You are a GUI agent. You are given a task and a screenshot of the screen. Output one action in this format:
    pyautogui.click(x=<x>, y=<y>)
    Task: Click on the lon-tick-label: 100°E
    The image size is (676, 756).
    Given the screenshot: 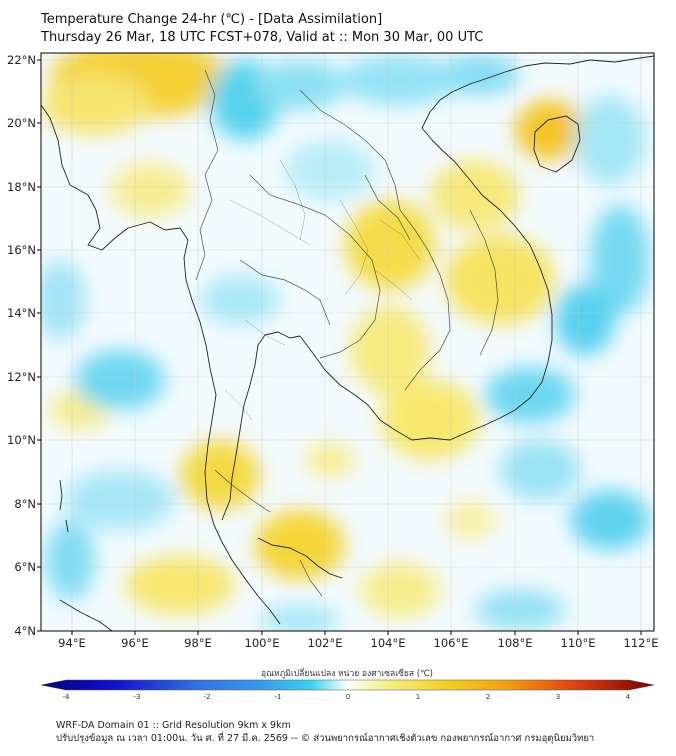 What is the action you would take?
    pyautogui.click(x=262, y=643)
    